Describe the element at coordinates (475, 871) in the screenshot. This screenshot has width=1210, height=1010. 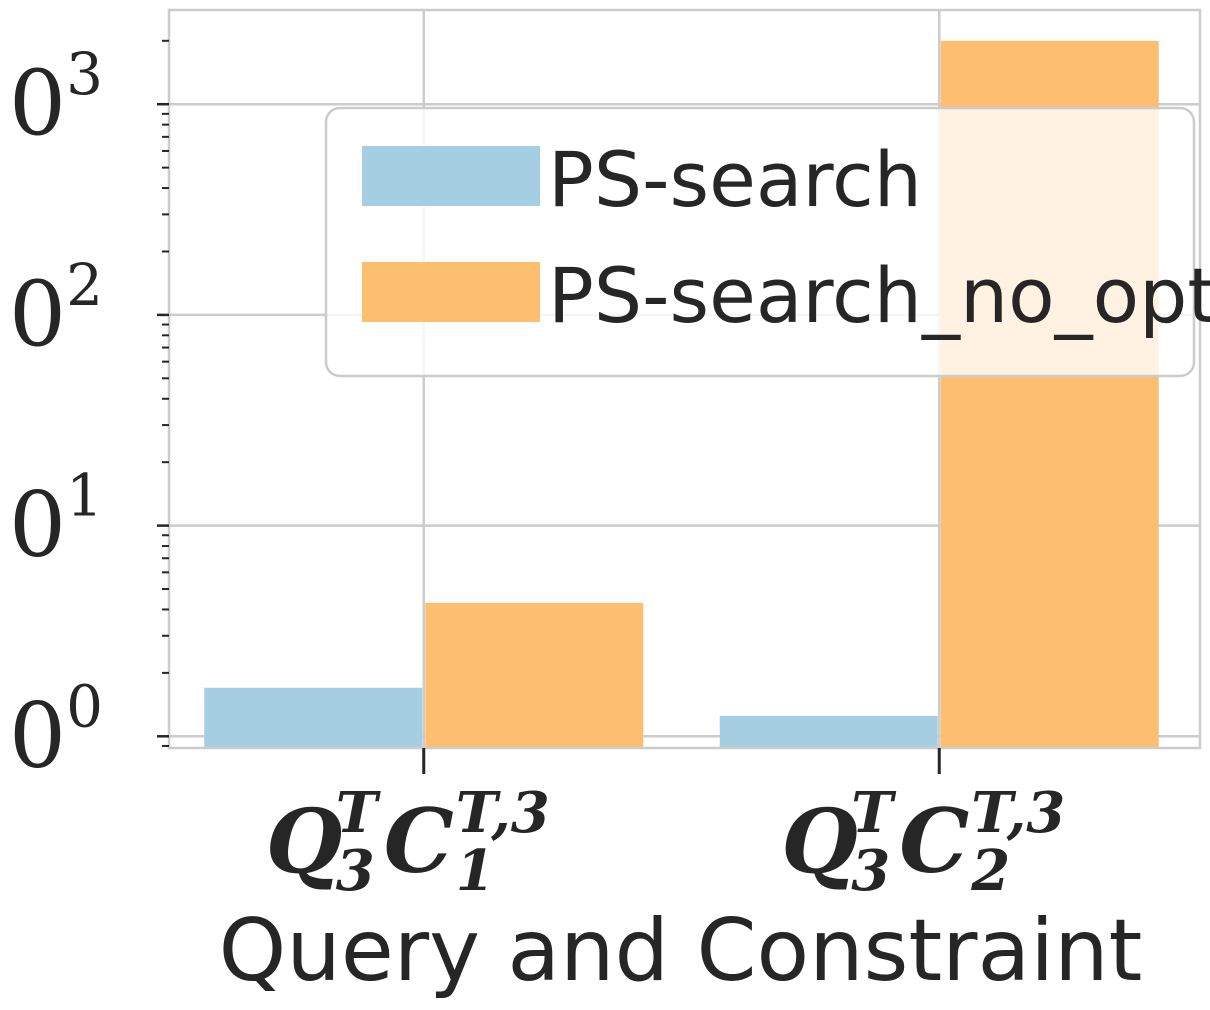
I see `x-tick-label-subscript: 1` at that location.